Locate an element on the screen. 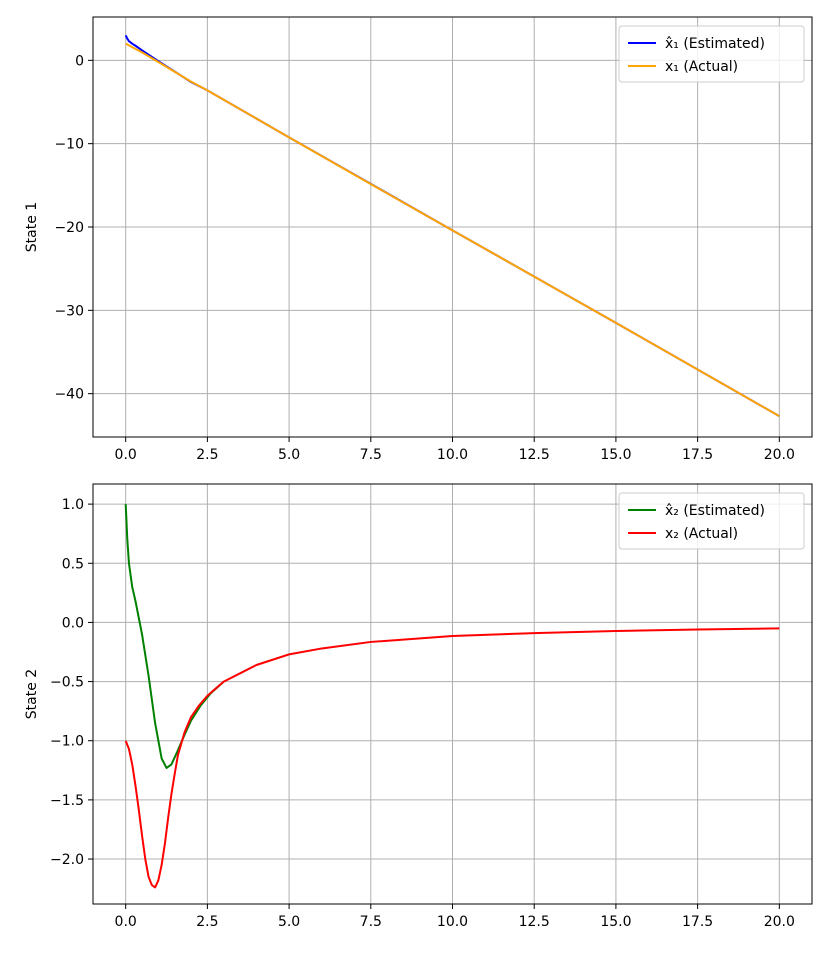 This screenshot has width=830, height=953. y-tick-label: −1.0 is located at coordinates (67, 742).